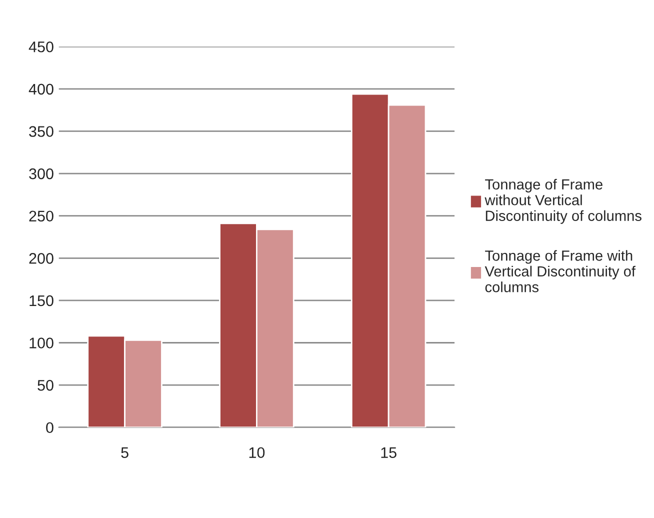 The image size is (654, 518). What do you see at coordinates (124, 452) in the screenshot?
I see `x-tick-label: 5` at bounding box center [124, 452].